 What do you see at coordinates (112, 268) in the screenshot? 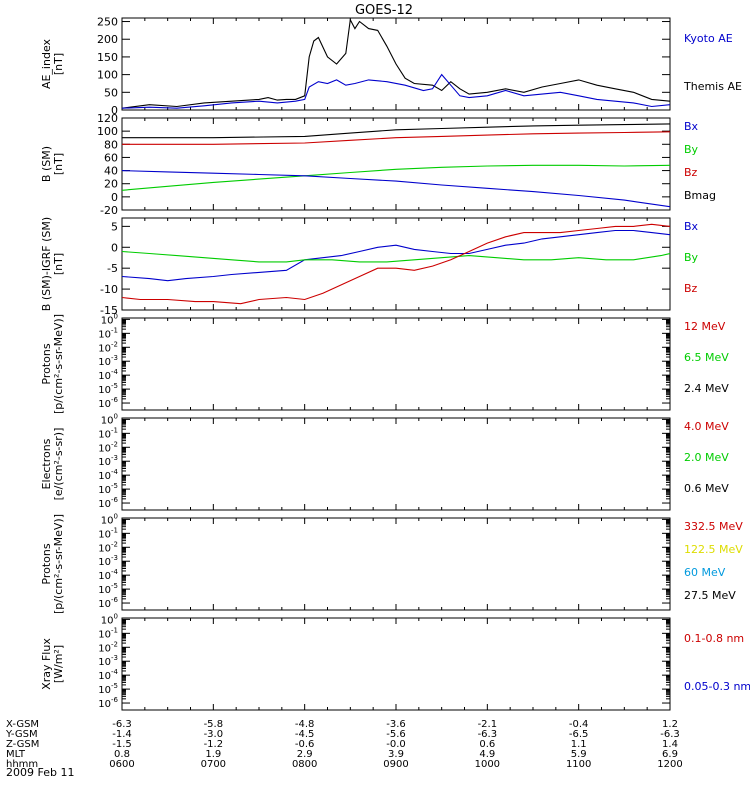
I see `y-tick-label: -5` at bounding box center [112, 268].